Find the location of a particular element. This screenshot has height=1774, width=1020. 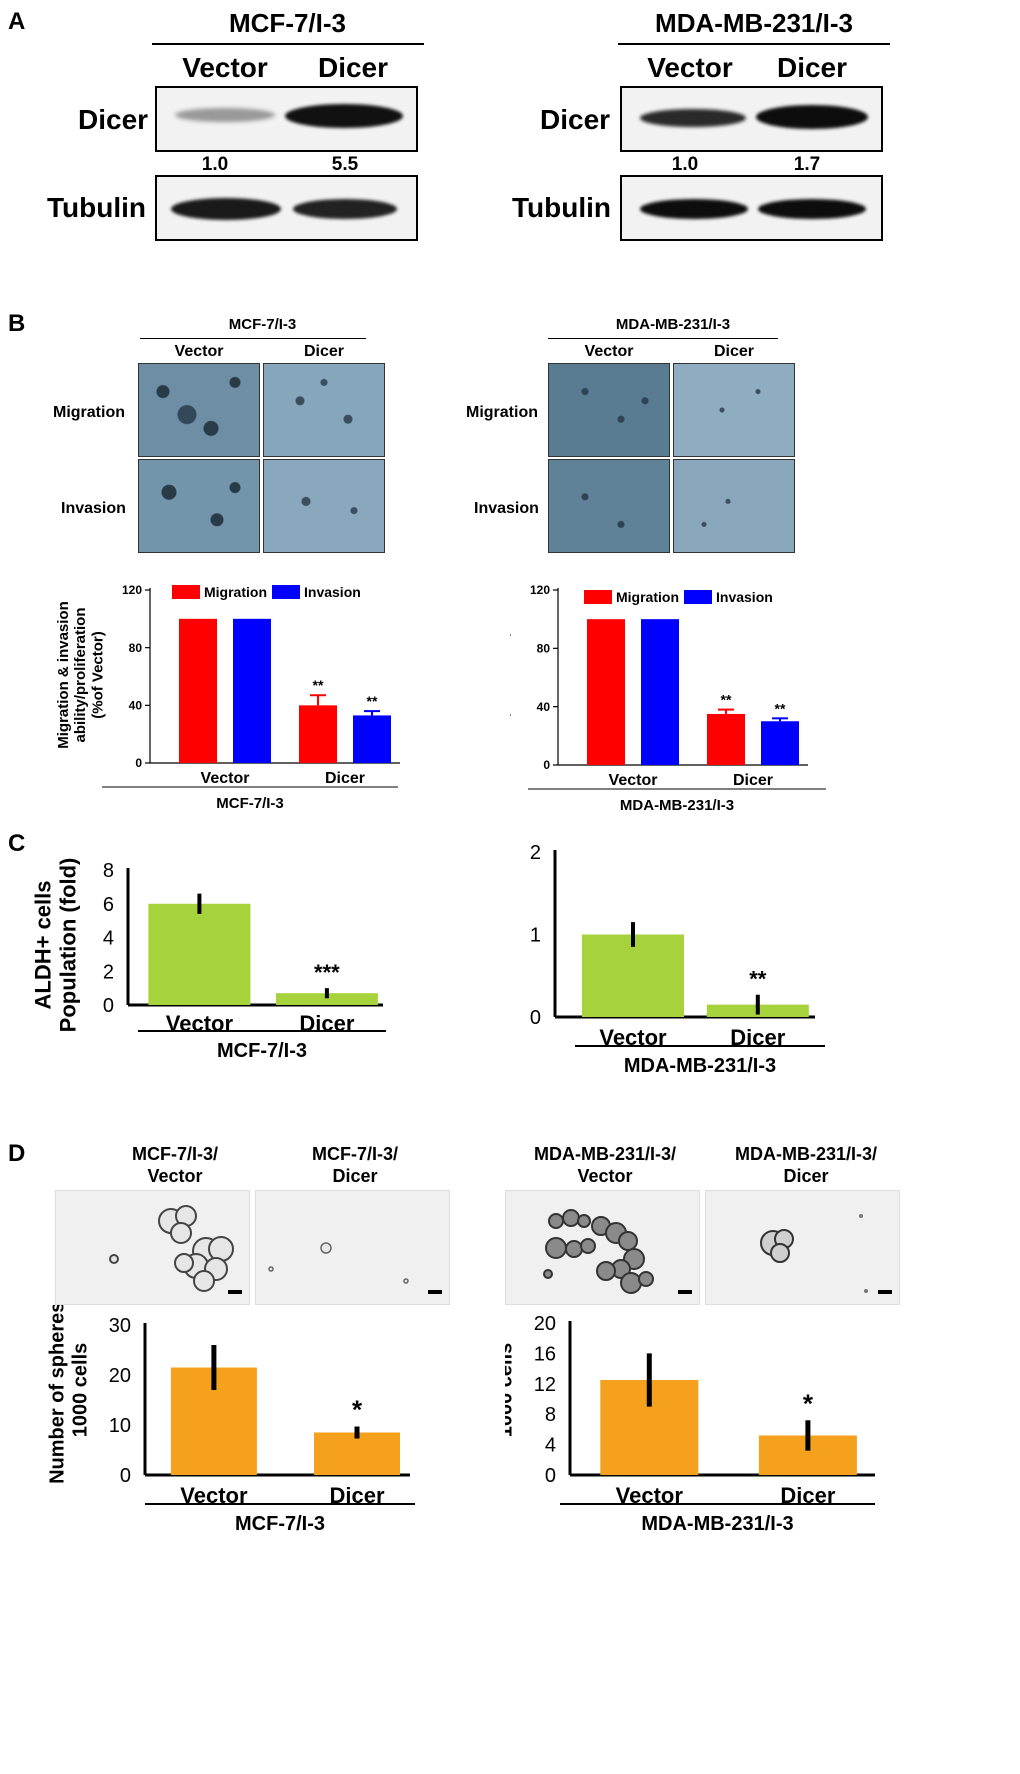

legend-swatch-migration is located at coordinates (186, 592).